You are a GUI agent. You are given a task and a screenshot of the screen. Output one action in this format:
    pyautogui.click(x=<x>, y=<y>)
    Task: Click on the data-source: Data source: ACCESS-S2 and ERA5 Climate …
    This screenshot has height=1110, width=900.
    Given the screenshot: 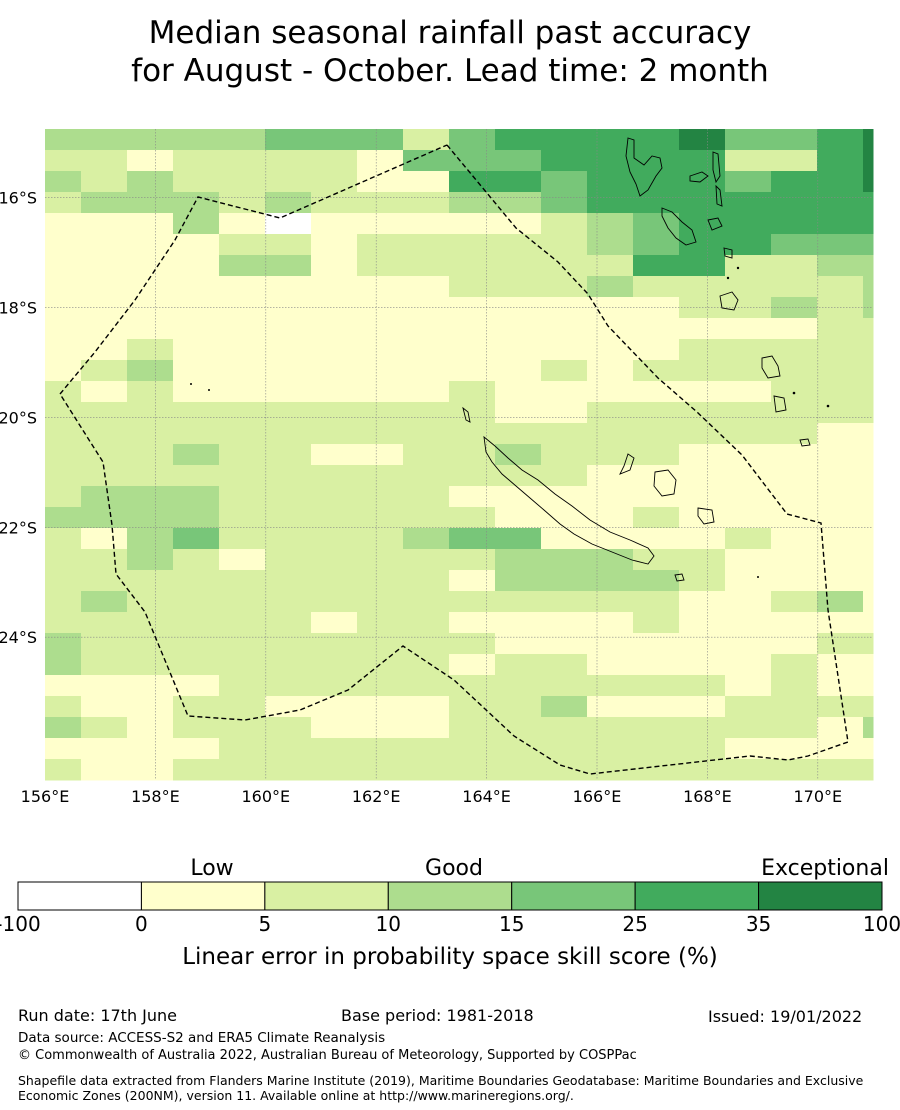 What is the action you would take?
    pyautogui.click(x=202, y=1038)
    